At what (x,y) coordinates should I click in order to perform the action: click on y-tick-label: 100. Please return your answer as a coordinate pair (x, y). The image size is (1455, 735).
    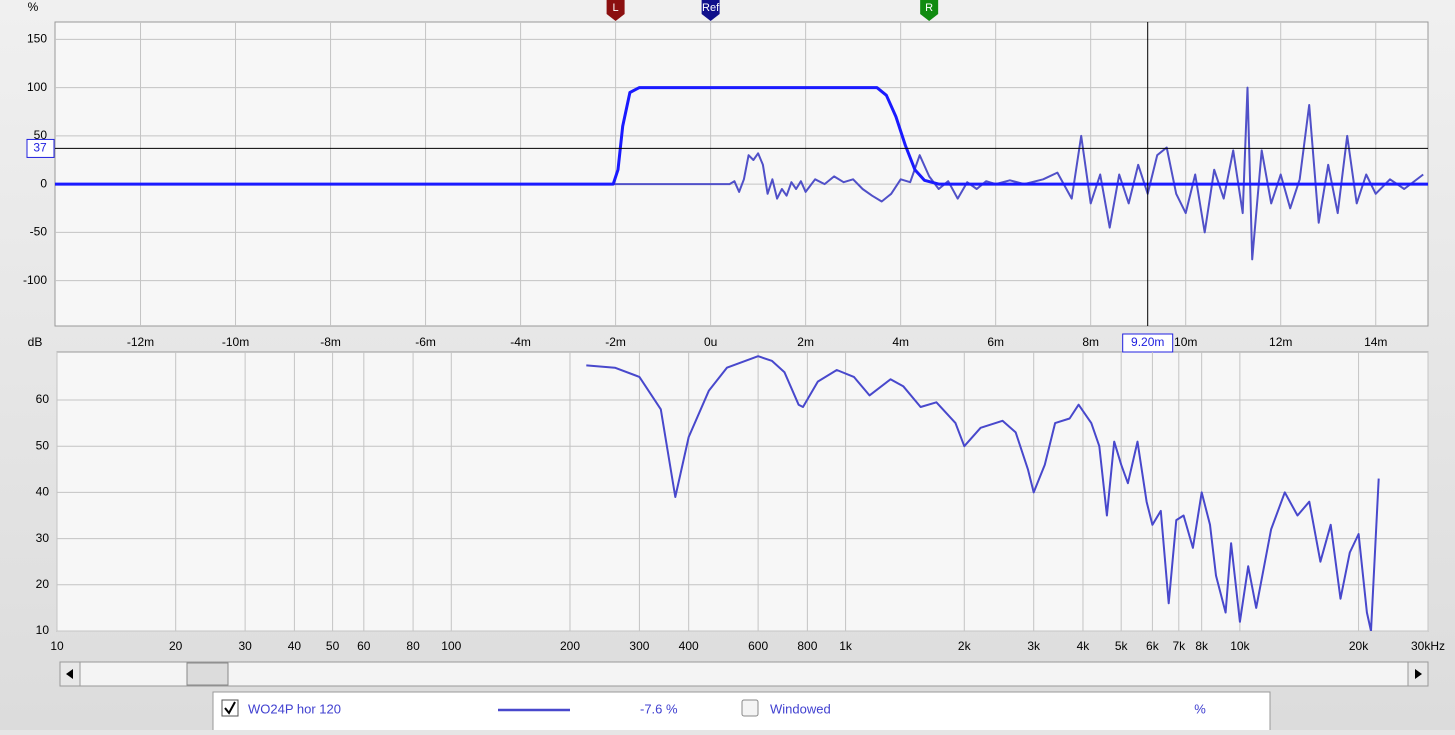
    Looking at the image, I should click on (37, 87).